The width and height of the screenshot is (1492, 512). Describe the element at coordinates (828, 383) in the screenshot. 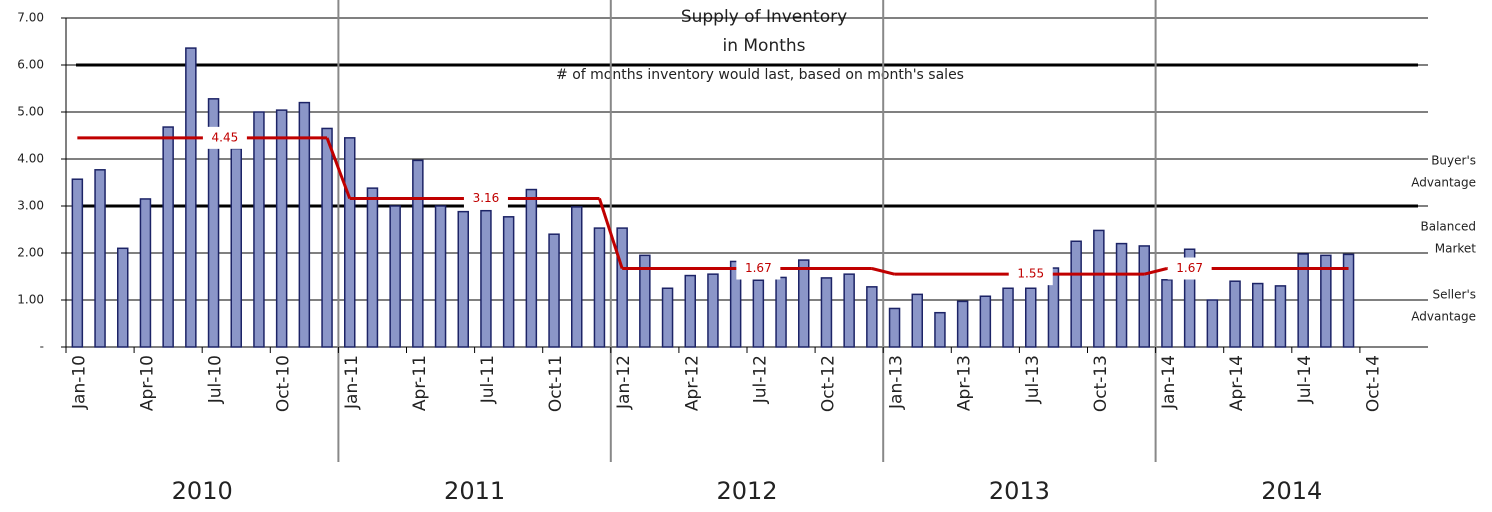

I see `x-tick-label: Oct-12` at that location.